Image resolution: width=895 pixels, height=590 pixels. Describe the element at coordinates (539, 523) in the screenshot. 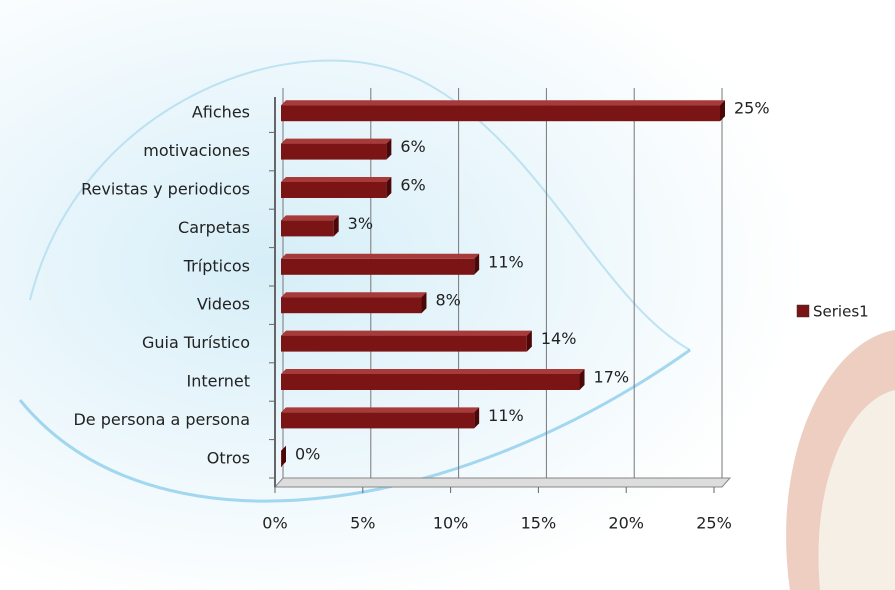

I see `x-tick-label: 15%` at that location.